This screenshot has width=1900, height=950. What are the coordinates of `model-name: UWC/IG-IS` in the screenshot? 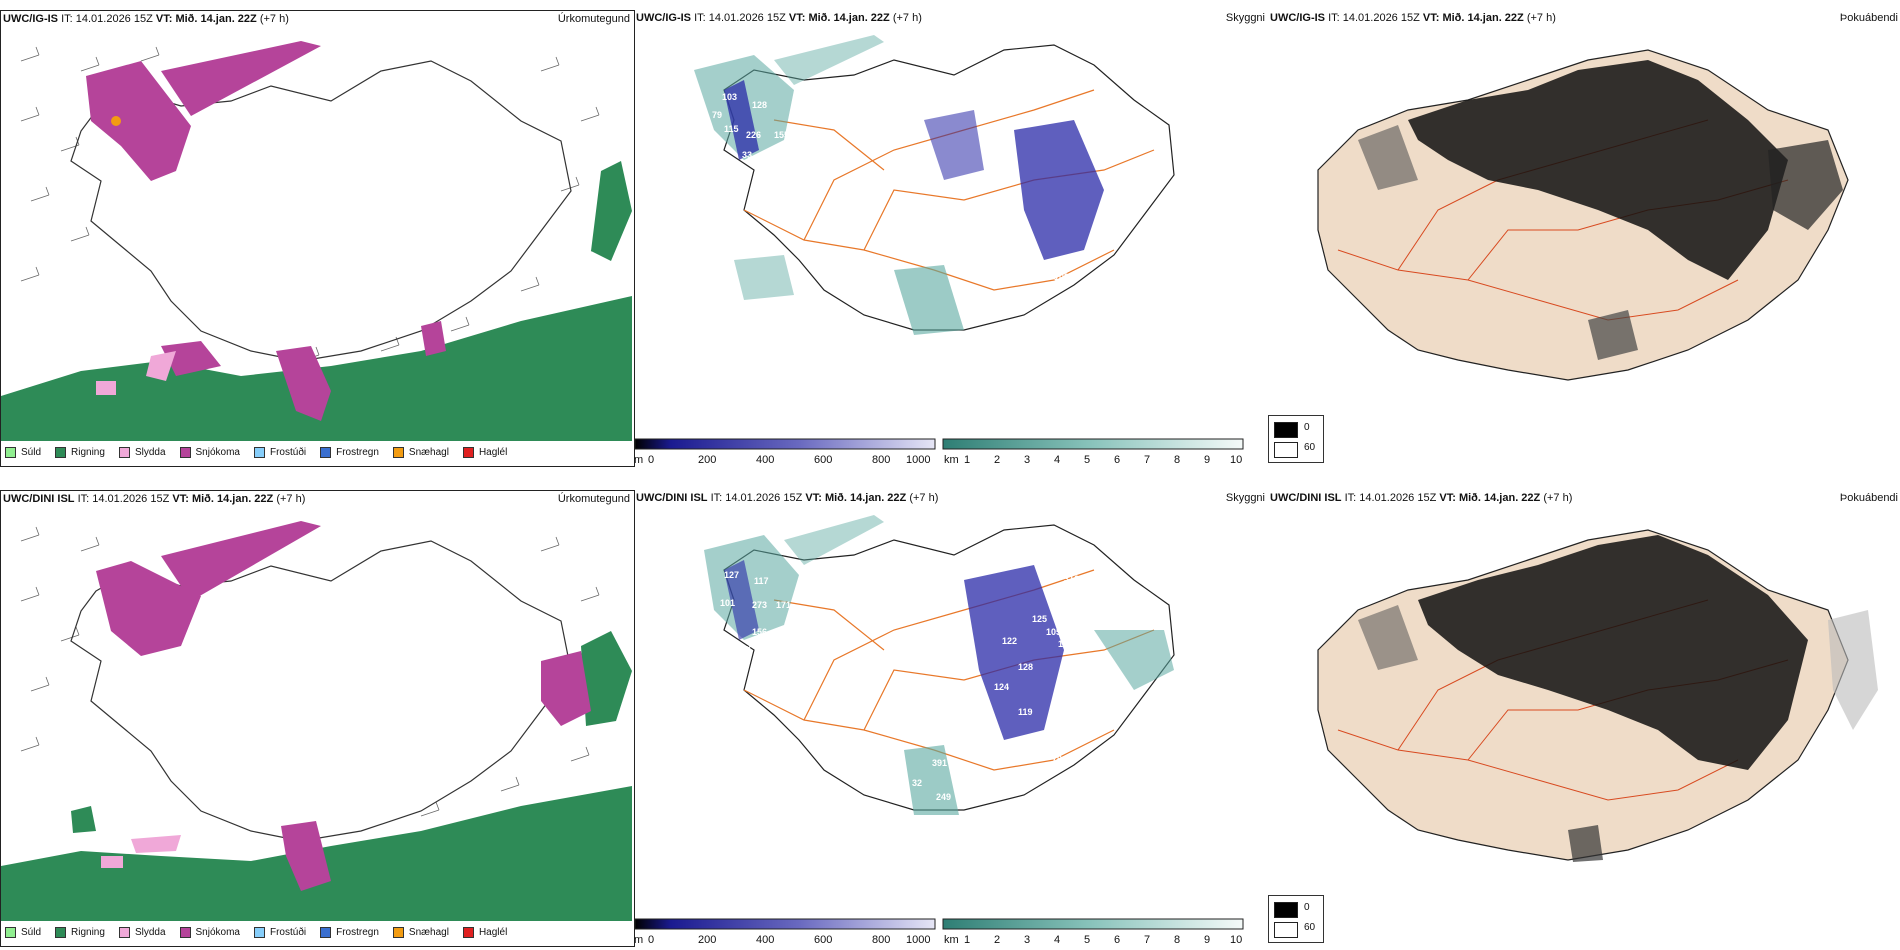 It's located at (30, 19).